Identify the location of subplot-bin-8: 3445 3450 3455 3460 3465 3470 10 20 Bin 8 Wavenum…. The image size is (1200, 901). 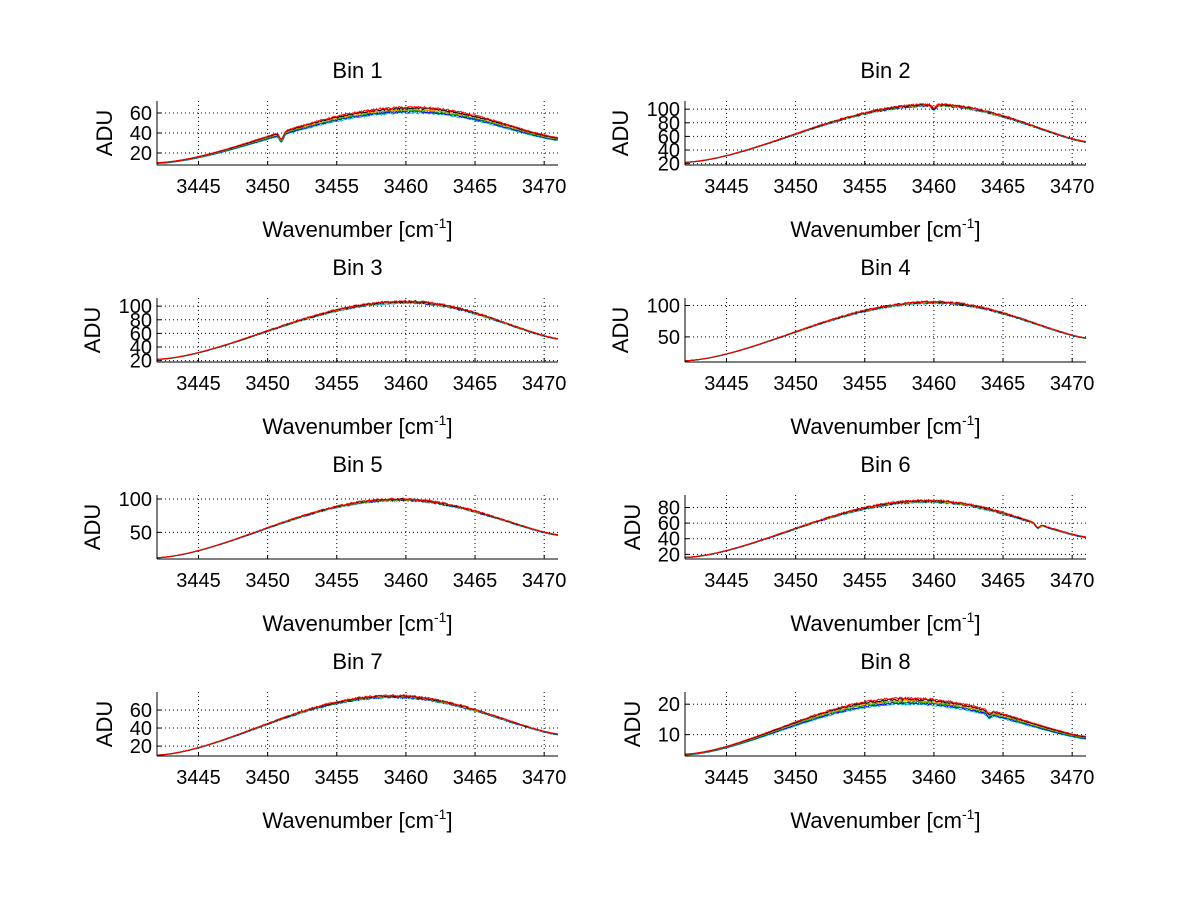
(857, 741).